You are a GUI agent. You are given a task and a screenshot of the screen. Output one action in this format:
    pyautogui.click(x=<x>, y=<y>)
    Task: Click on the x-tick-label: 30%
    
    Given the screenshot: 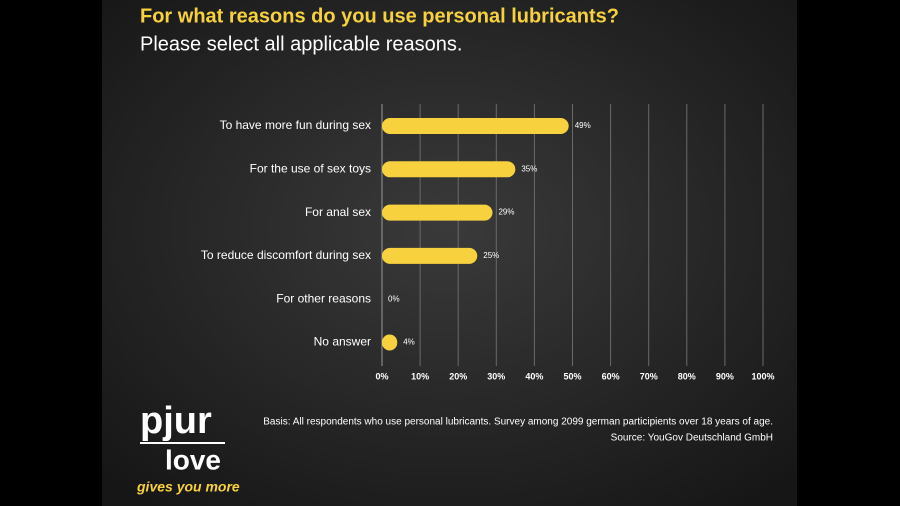 What is the action you would take?
    pyautogui.click(x=496, y=376)
    